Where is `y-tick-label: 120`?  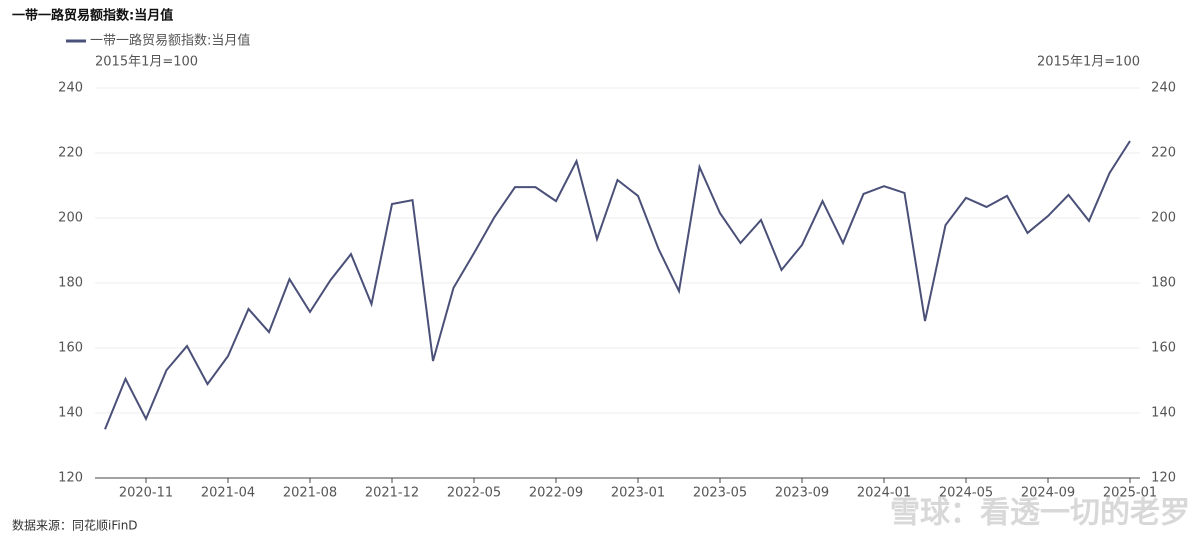
y-tick-label: 120 is located at coordinates (70, 478).